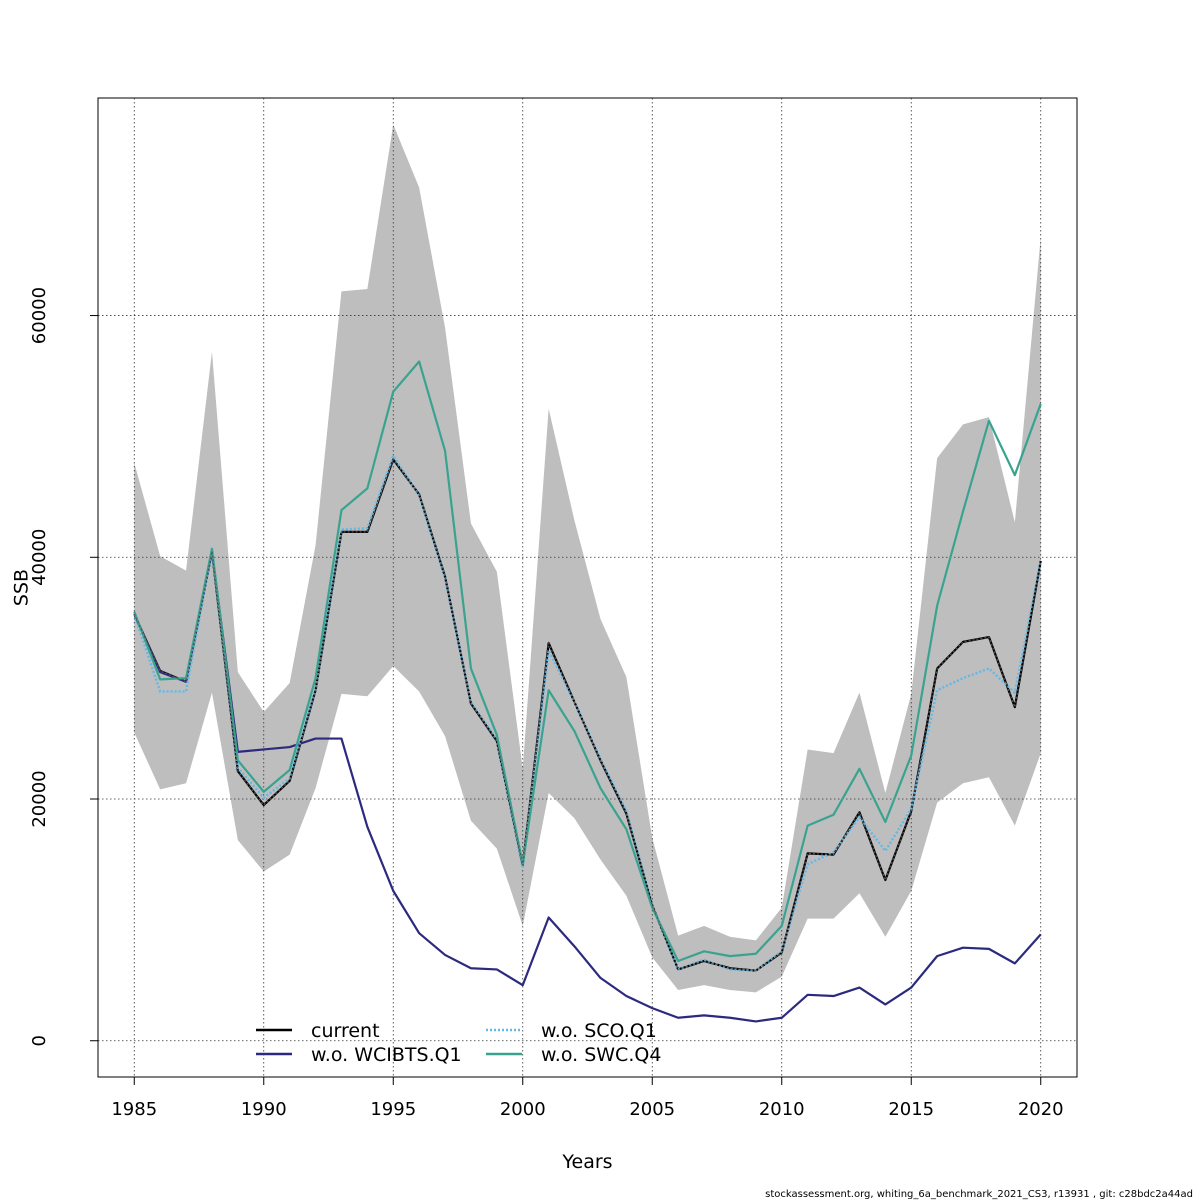 The image size is (1200, 1200). I want to click on legend-item-wo-swc-q4: w.o. SWC.Q4, so click(573, 1055).